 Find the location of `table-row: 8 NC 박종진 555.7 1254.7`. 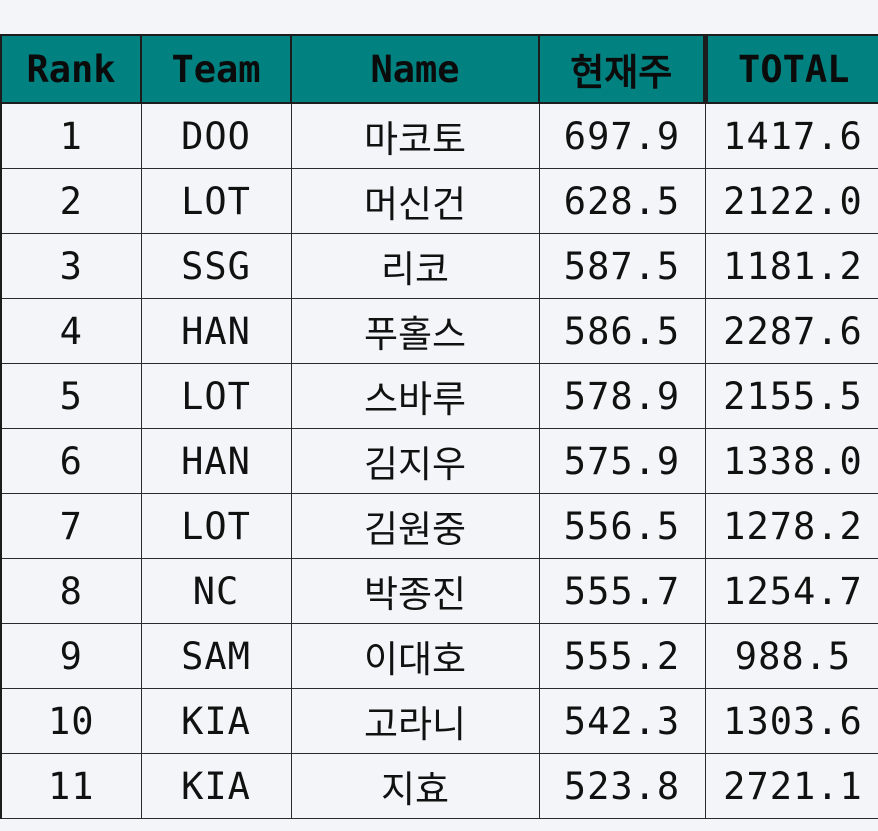

table-row: 8 NC 박종진 555.7 1254.7 is located at coordinates (439, 591).